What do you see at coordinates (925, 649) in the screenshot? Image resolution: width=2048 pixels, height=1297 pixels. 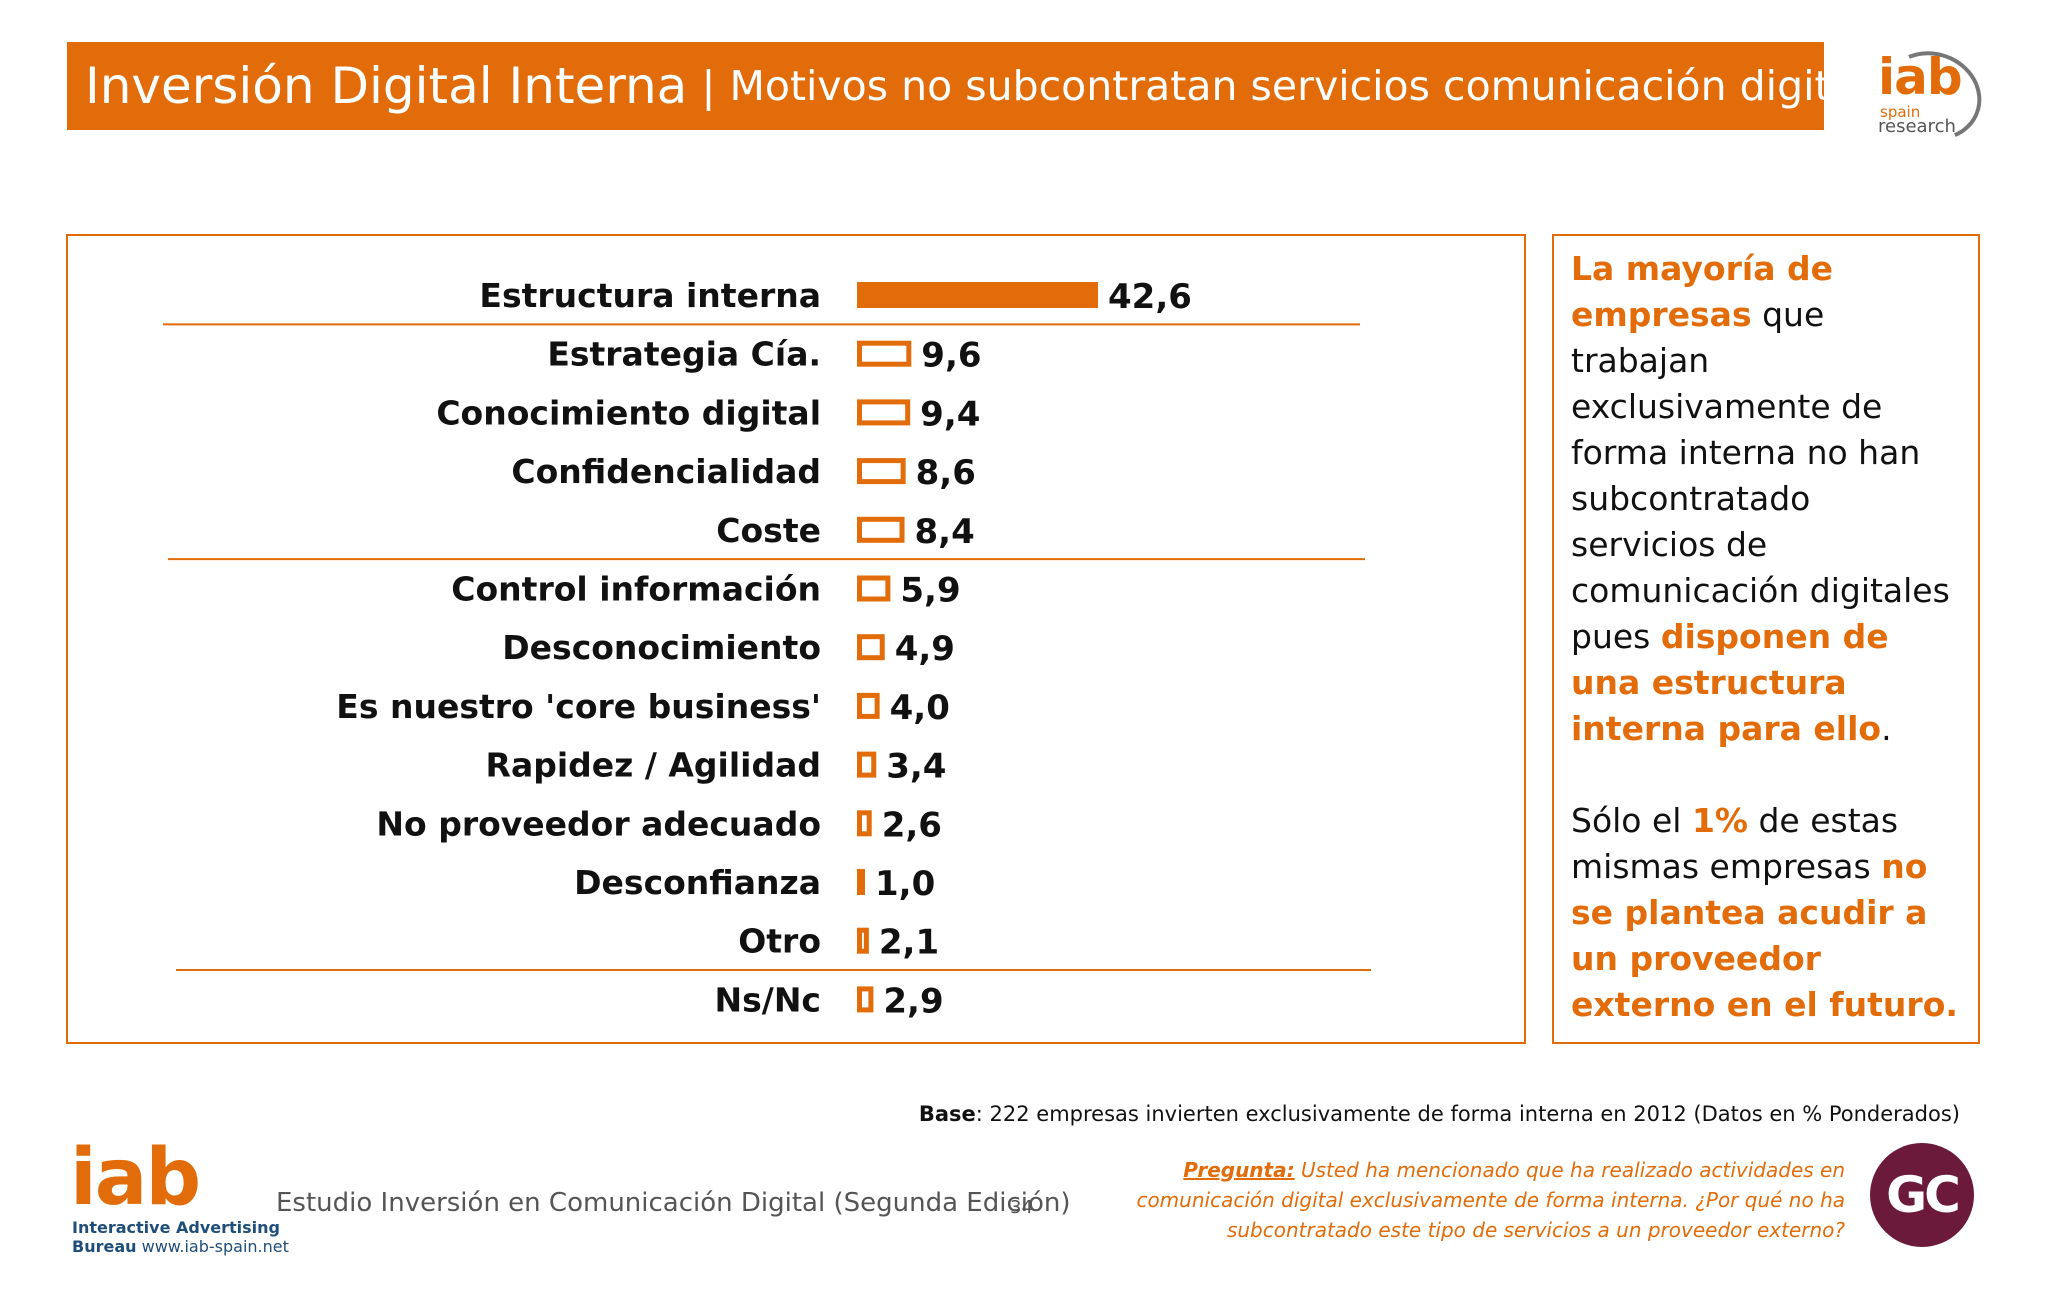 I see `value-label: 4,9` at bounding box center [925, 649].